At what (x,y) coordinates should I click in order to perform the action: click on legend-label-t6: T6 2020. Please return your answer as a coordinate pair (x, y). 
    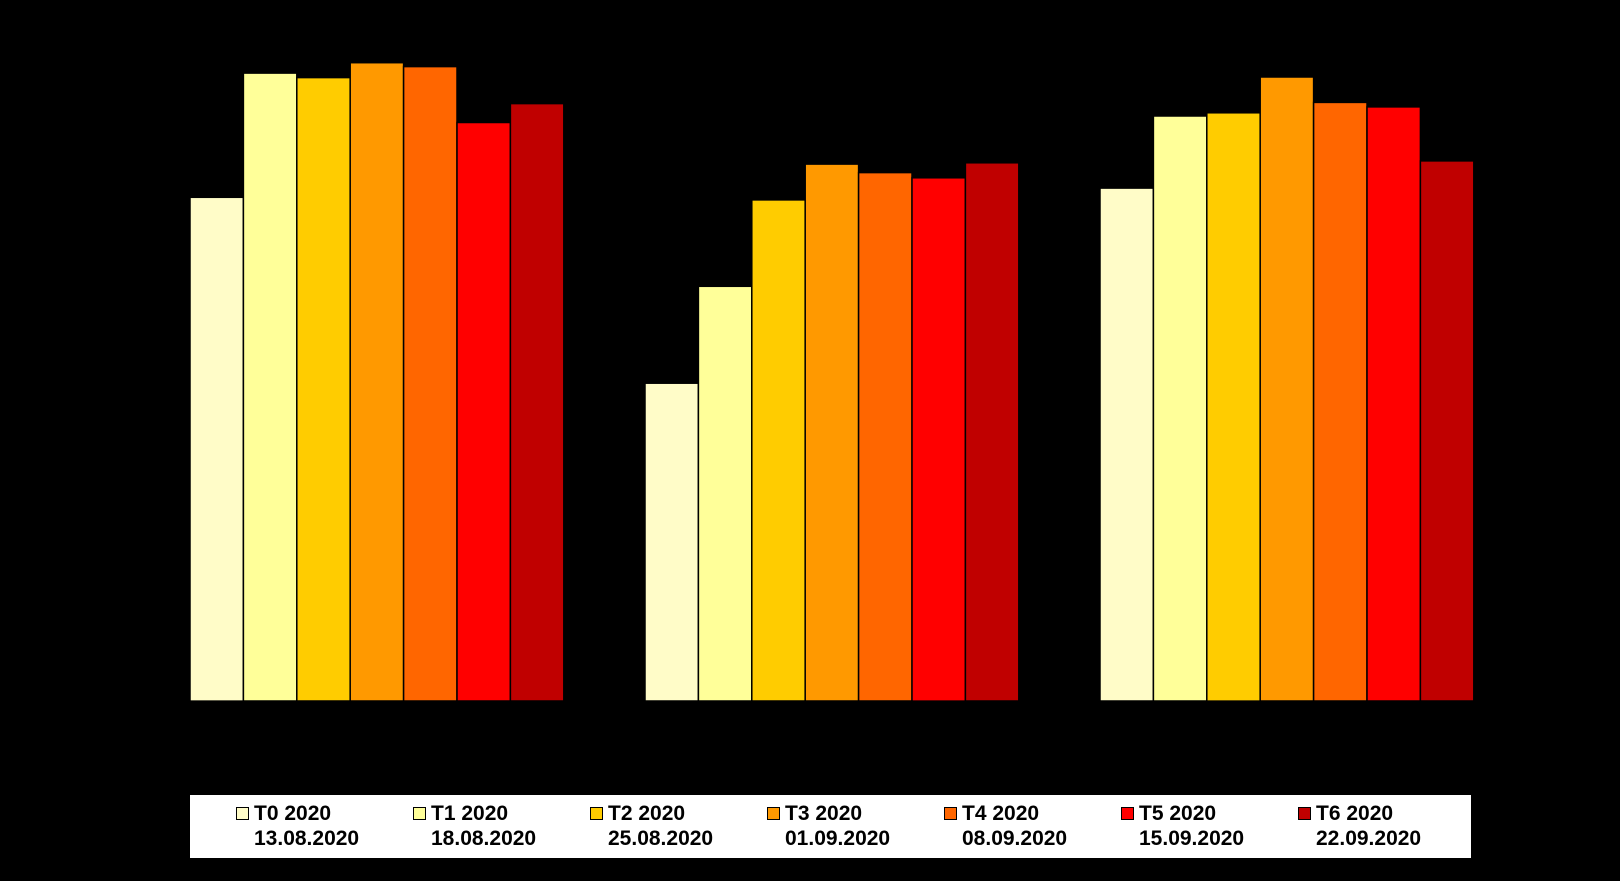
    Looking at the image, I should click on (1355, 813).